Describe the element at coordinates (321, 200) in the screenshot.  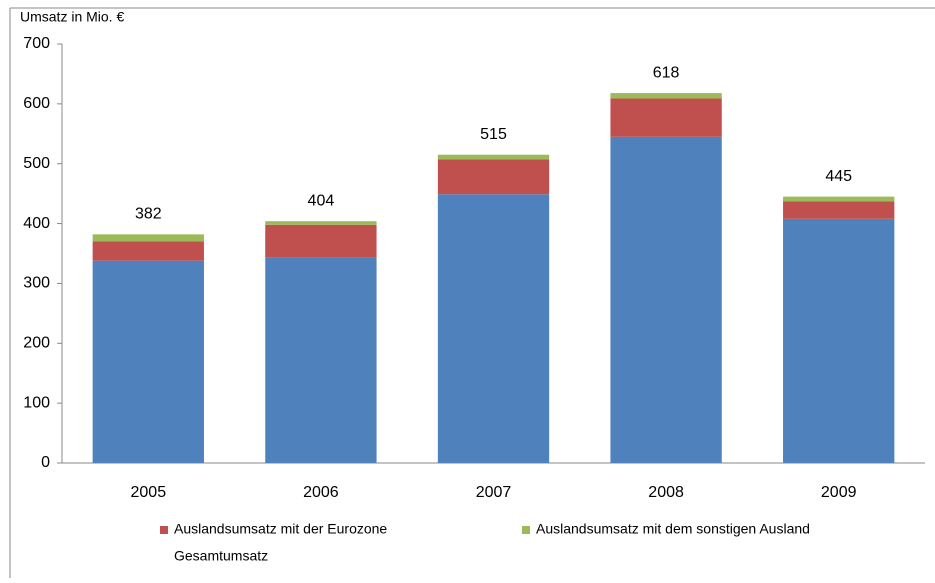
I see `total-label: 404` at that location.